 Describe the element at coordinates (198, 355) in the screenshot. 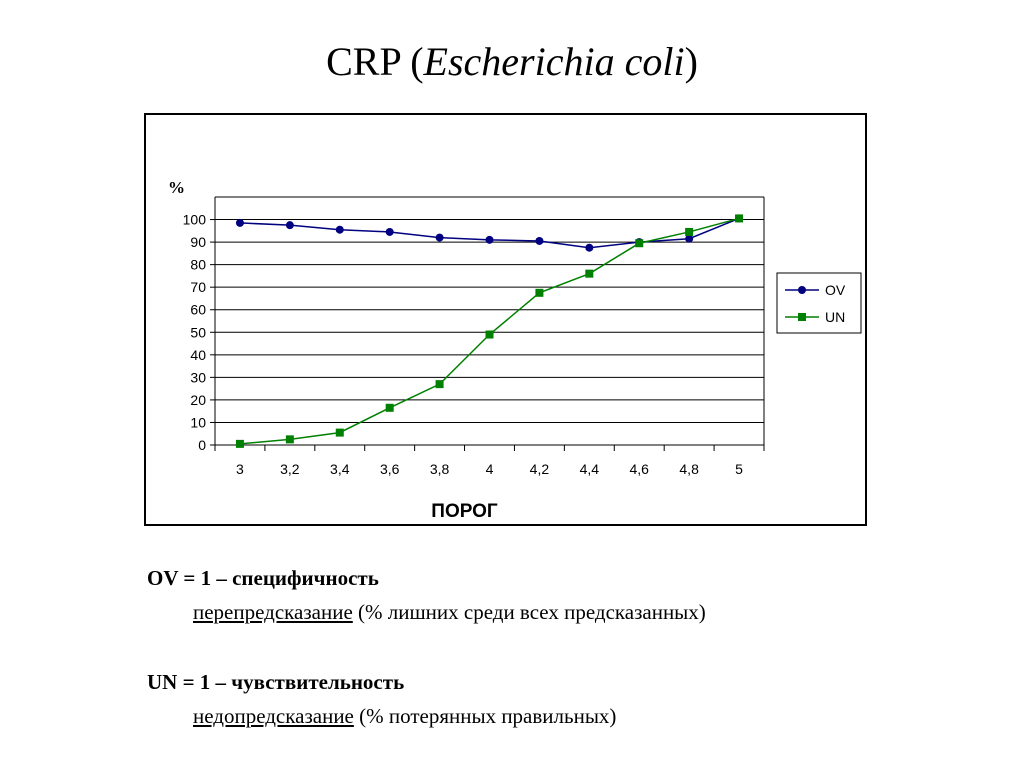

I see `y-tick-label: 40` at that location.